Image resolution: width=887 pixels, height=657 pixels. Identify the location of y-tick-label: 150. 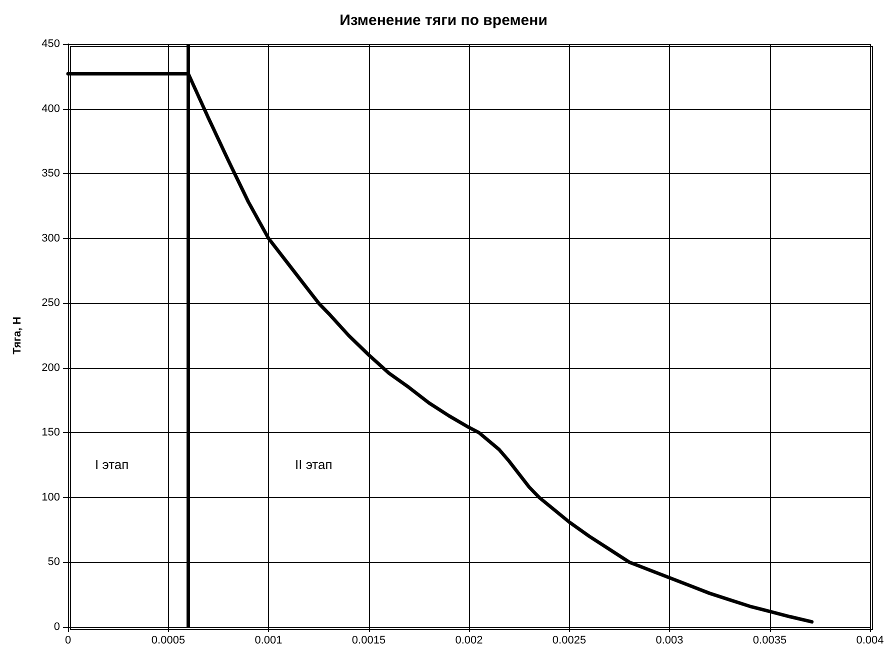
(51, 432).